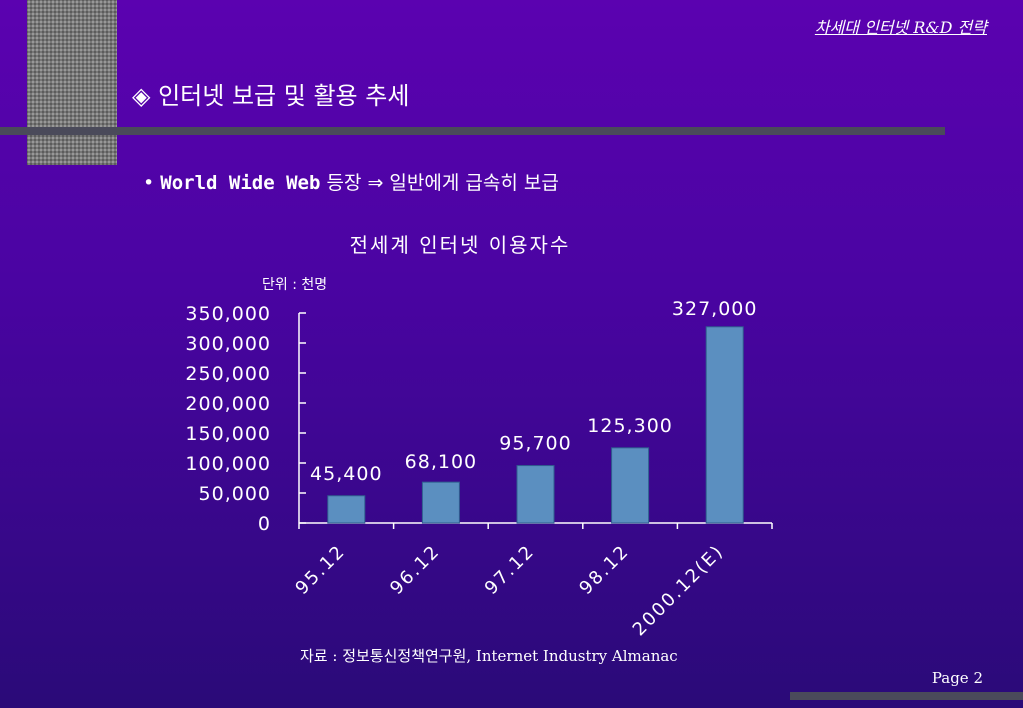 This screenshot has height=708, width=1023. Describe the element at coordinates (957, 678) in the screenshot. I see `page-number: Page 2` at that location.